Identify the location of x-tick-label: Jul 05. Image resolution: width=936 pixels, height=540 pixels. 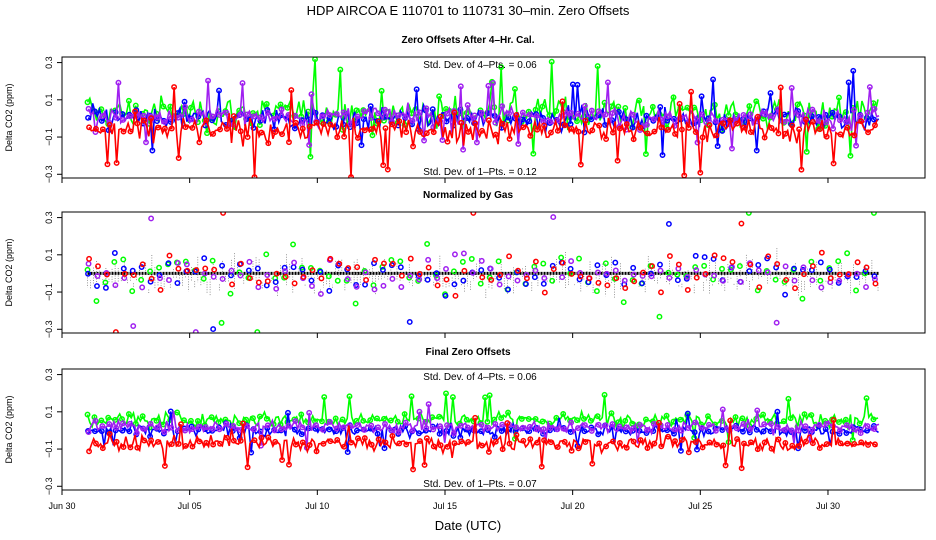
(190, 506).